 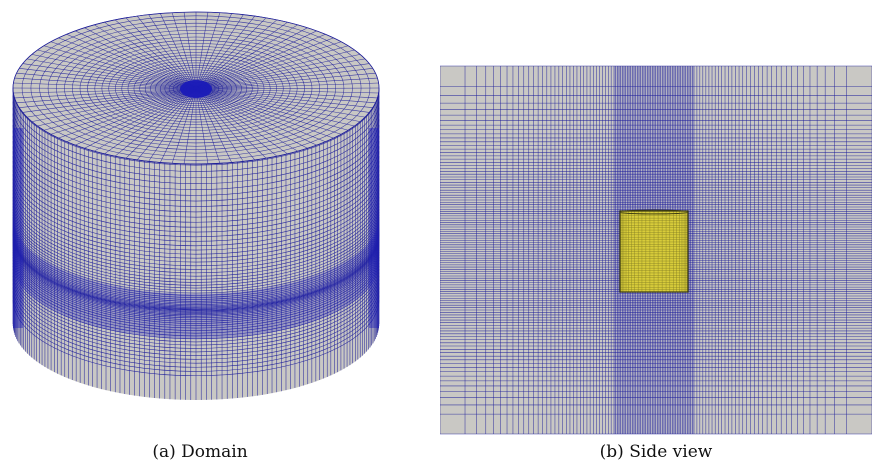 I want to click on side-left-dense-edge, so click(x=18, y=228).